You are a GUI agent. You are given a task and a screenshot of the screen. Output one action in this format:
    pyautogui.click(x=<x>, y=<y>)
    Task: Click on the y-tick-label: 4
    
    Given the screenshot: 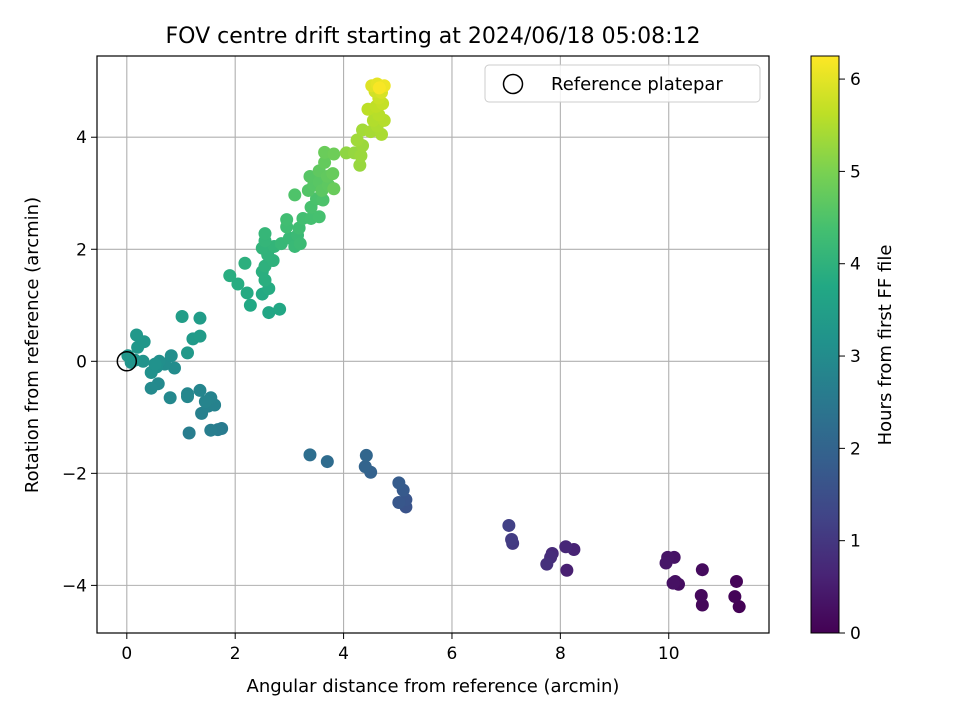 What is the action you would take?
    pyautogui.click(x=81, y=138)
    